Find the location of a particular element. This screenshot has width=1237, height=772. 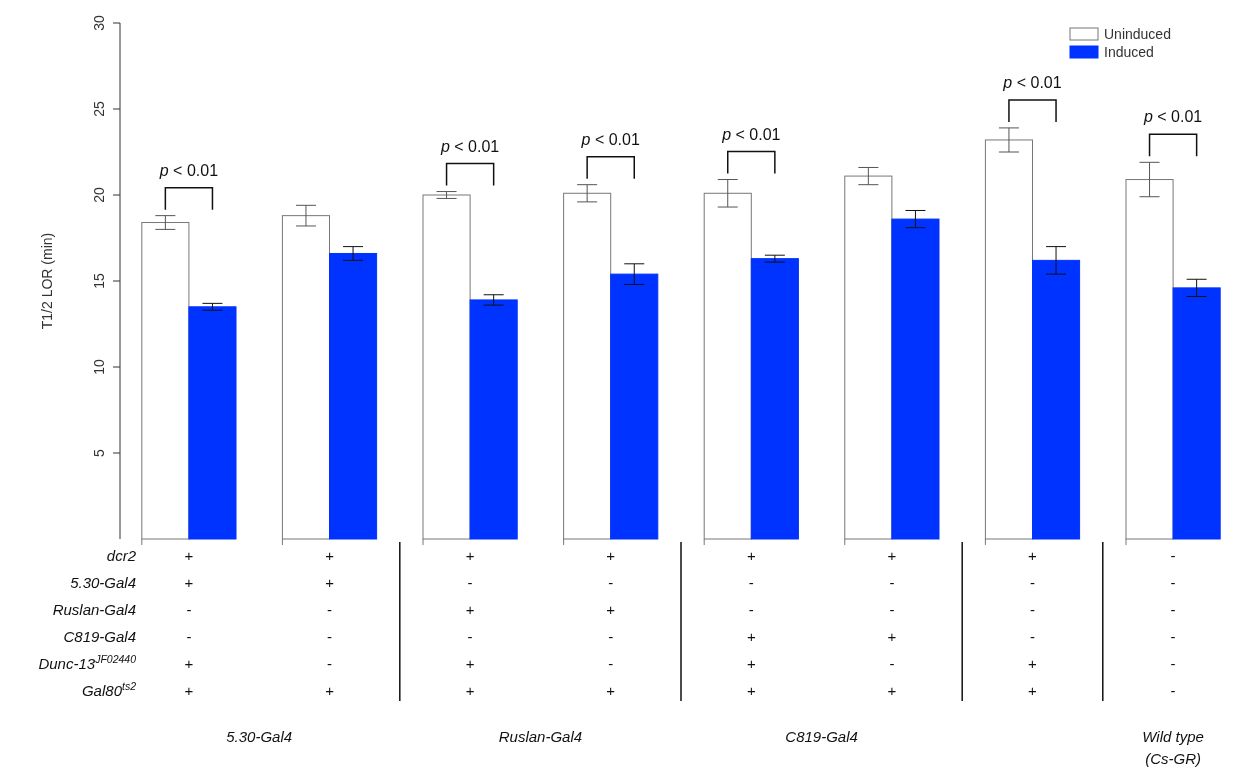

y-tick-label: 30 is located at coordinates (99, 23).